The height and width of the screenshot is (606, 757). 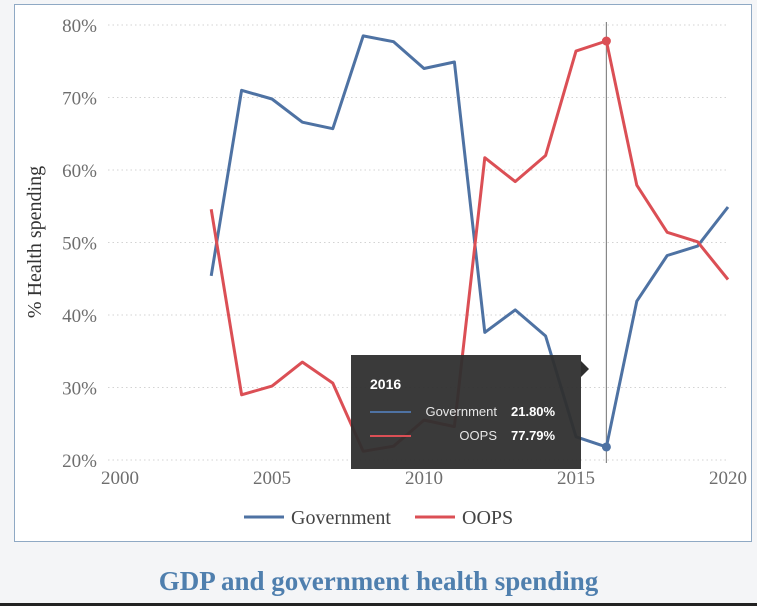 I want to click on y-tick-label: 50%, so click(x=79, y=244).